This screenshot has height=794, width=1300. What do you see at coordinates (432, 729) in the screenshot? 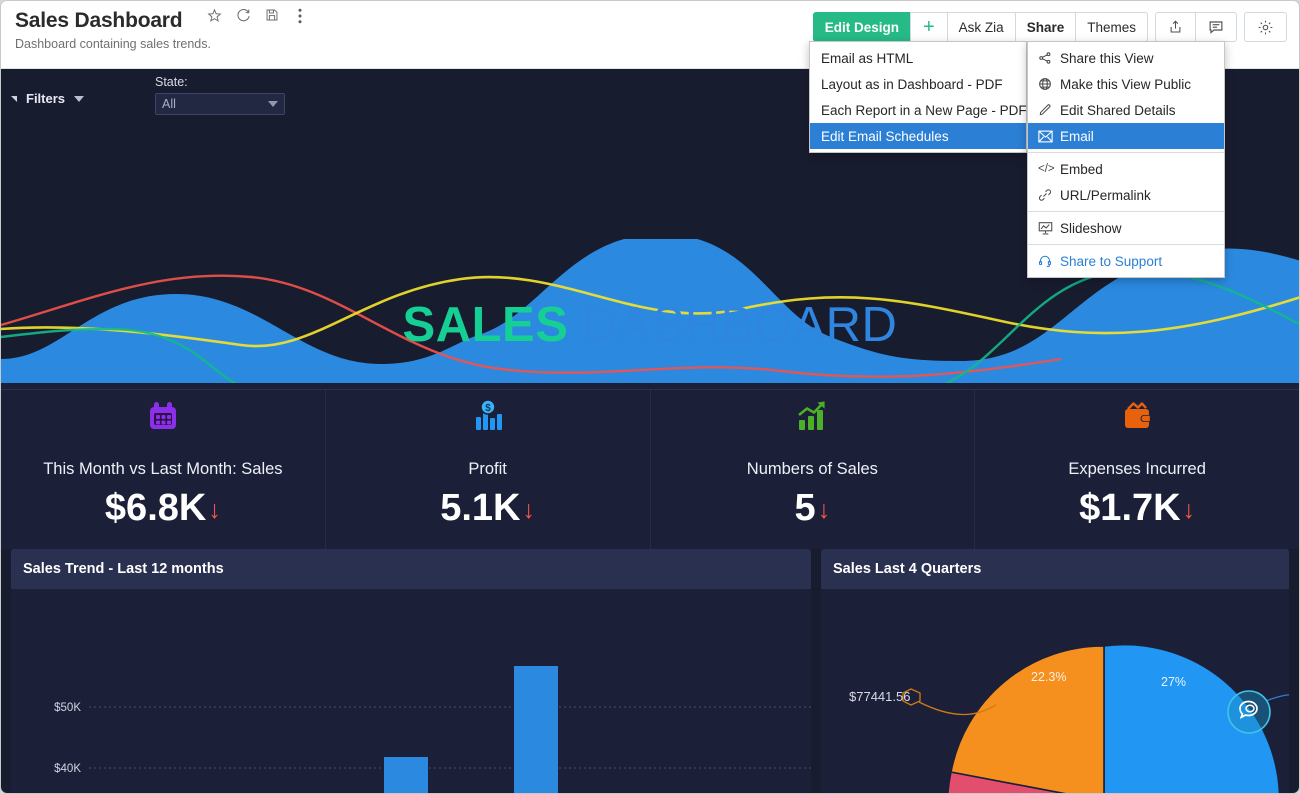
I see `bar-chart-svg: $50K $40K $30K Sales` at bounding box center [432, 729].